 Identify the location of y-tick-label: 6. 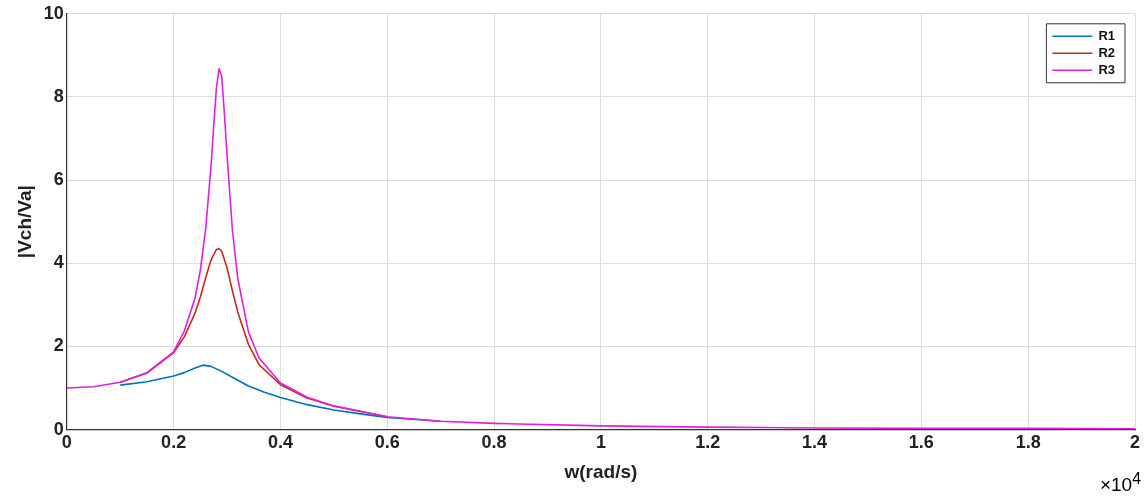
(58, 179).